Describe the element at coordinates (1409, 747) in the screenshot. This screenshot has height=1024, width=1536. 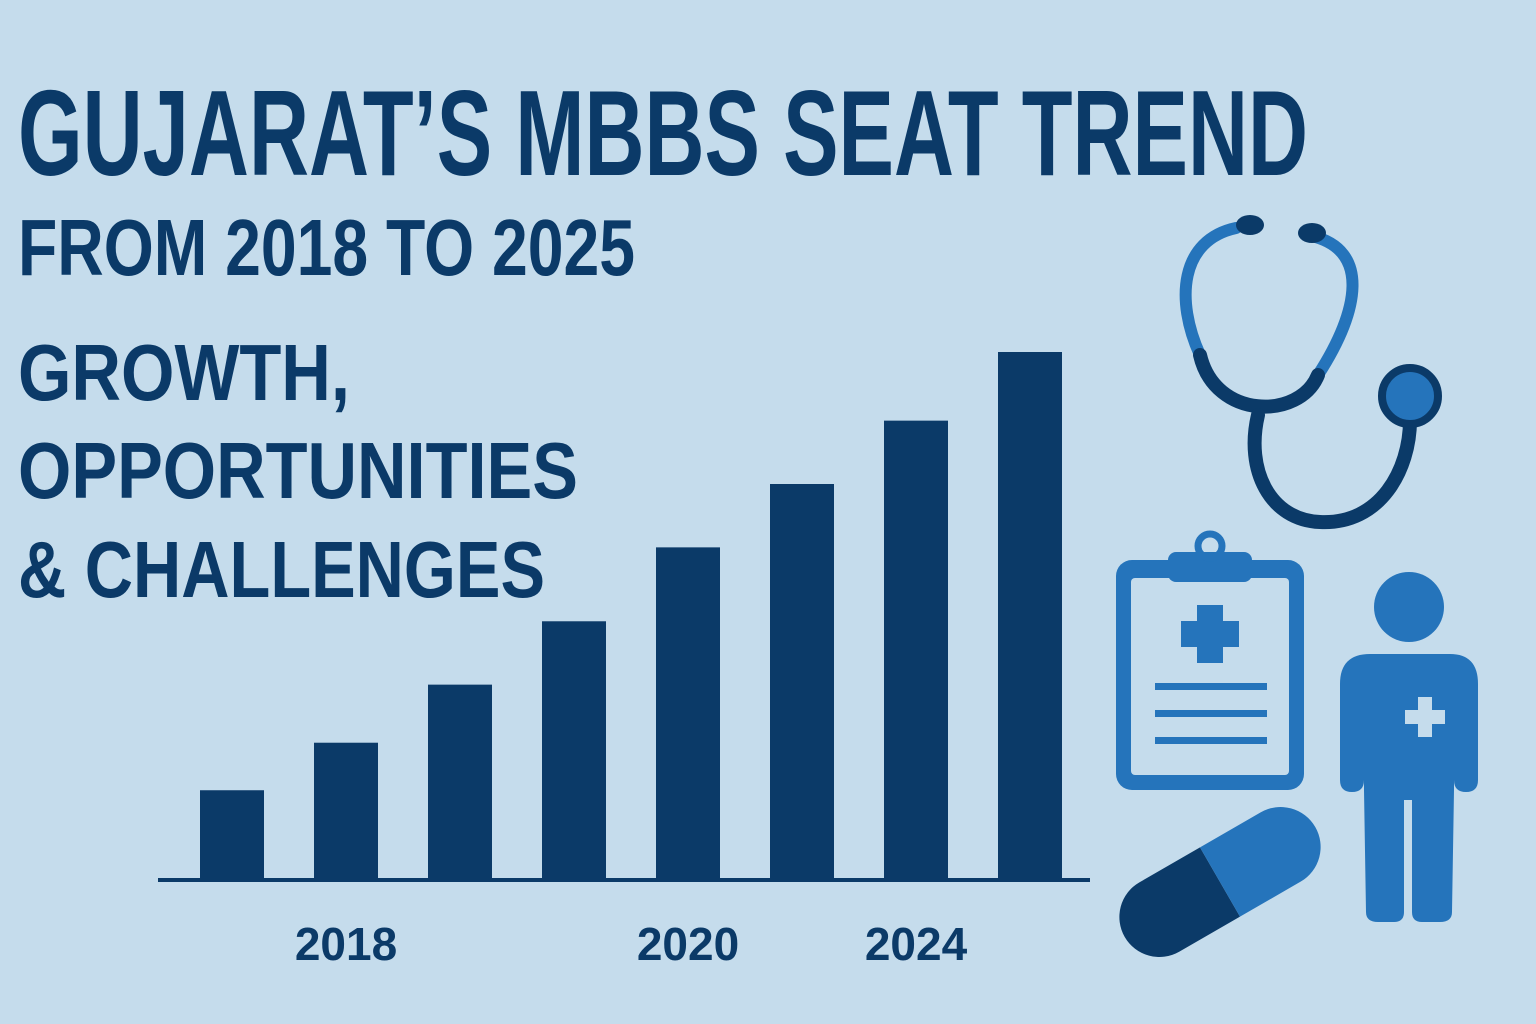
I see `doctor-icon` at that location.